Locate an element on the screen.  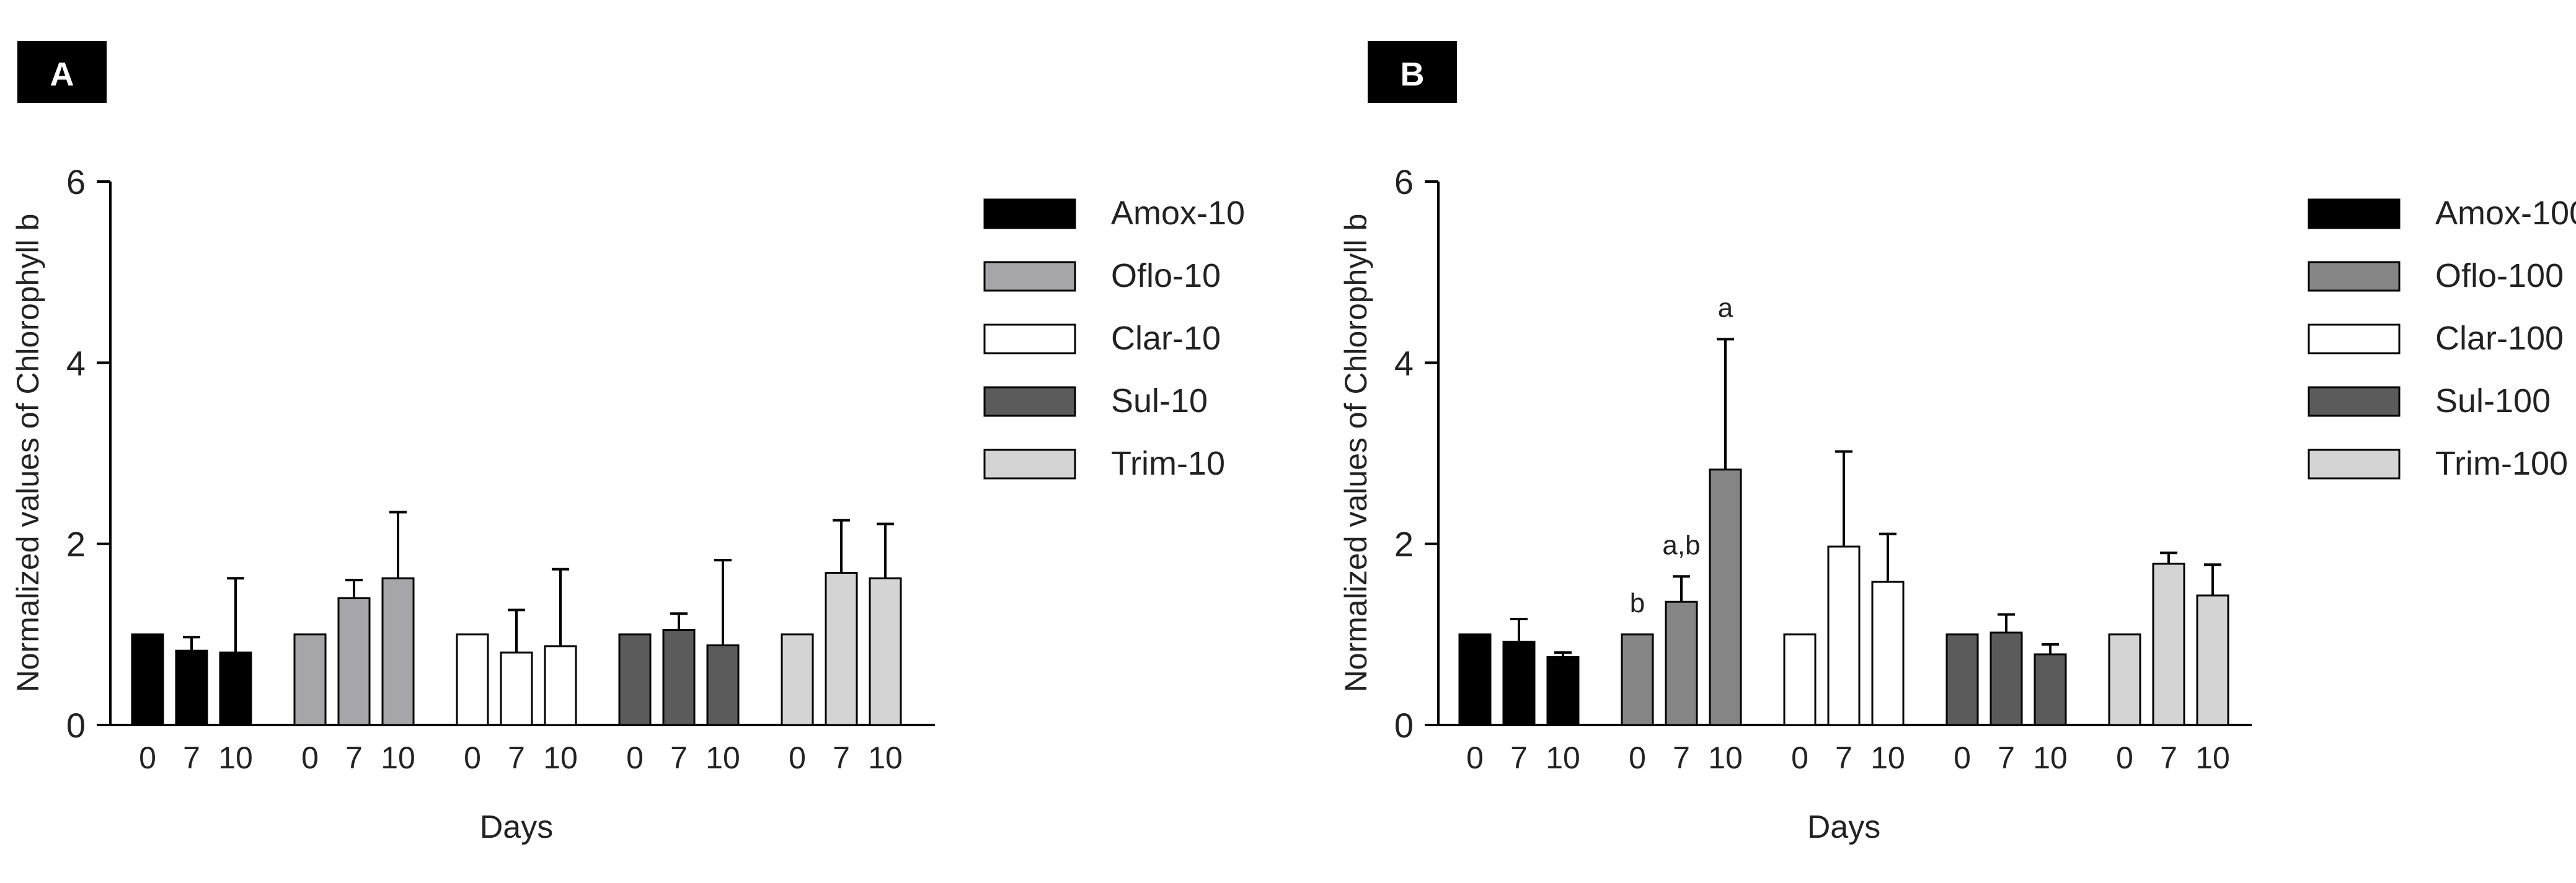
significance-label: a is located at coordinates (1725, 307).